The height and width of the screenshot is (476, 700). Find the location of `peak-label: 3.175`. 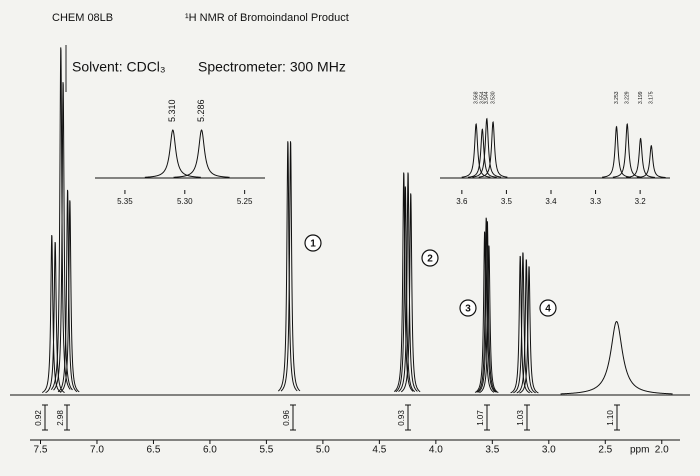

peak-label: 3.175 is located at coordinates (652, 97).